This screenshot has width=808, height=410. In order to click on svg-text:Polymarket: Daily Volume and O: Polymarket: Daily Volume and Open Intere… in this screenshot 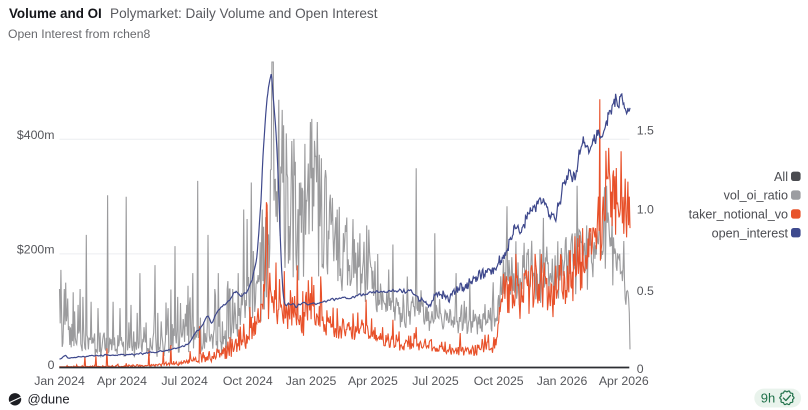, I will do `click(244, 13)`.